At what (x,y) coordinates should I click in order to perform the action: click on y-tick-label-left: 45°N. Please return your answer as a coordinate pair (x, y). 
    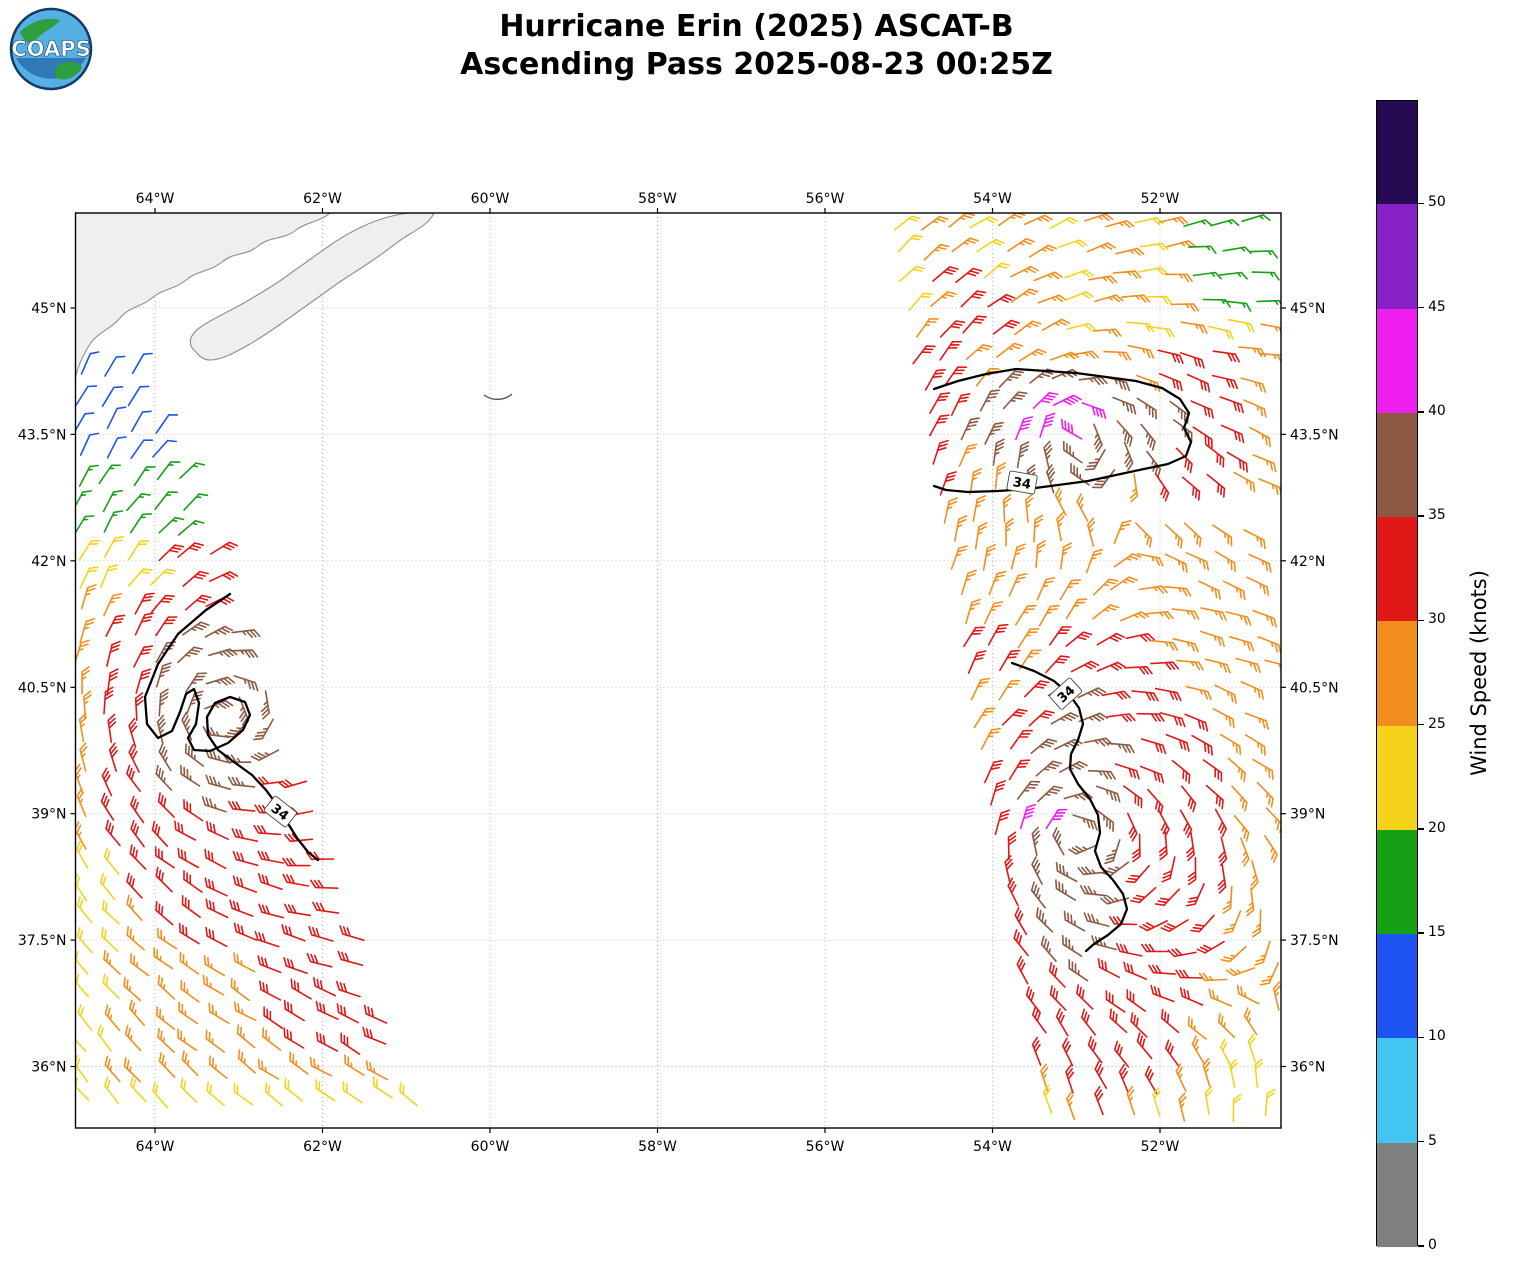
    Looking at the image, I should click on (48, 309).